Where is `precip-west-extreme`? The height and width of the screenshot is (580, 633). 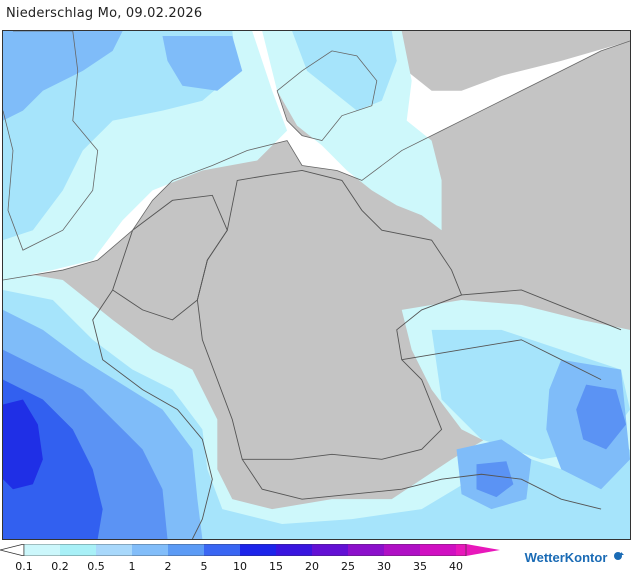 precip-west-extreme is located at coordinates (23, 444).